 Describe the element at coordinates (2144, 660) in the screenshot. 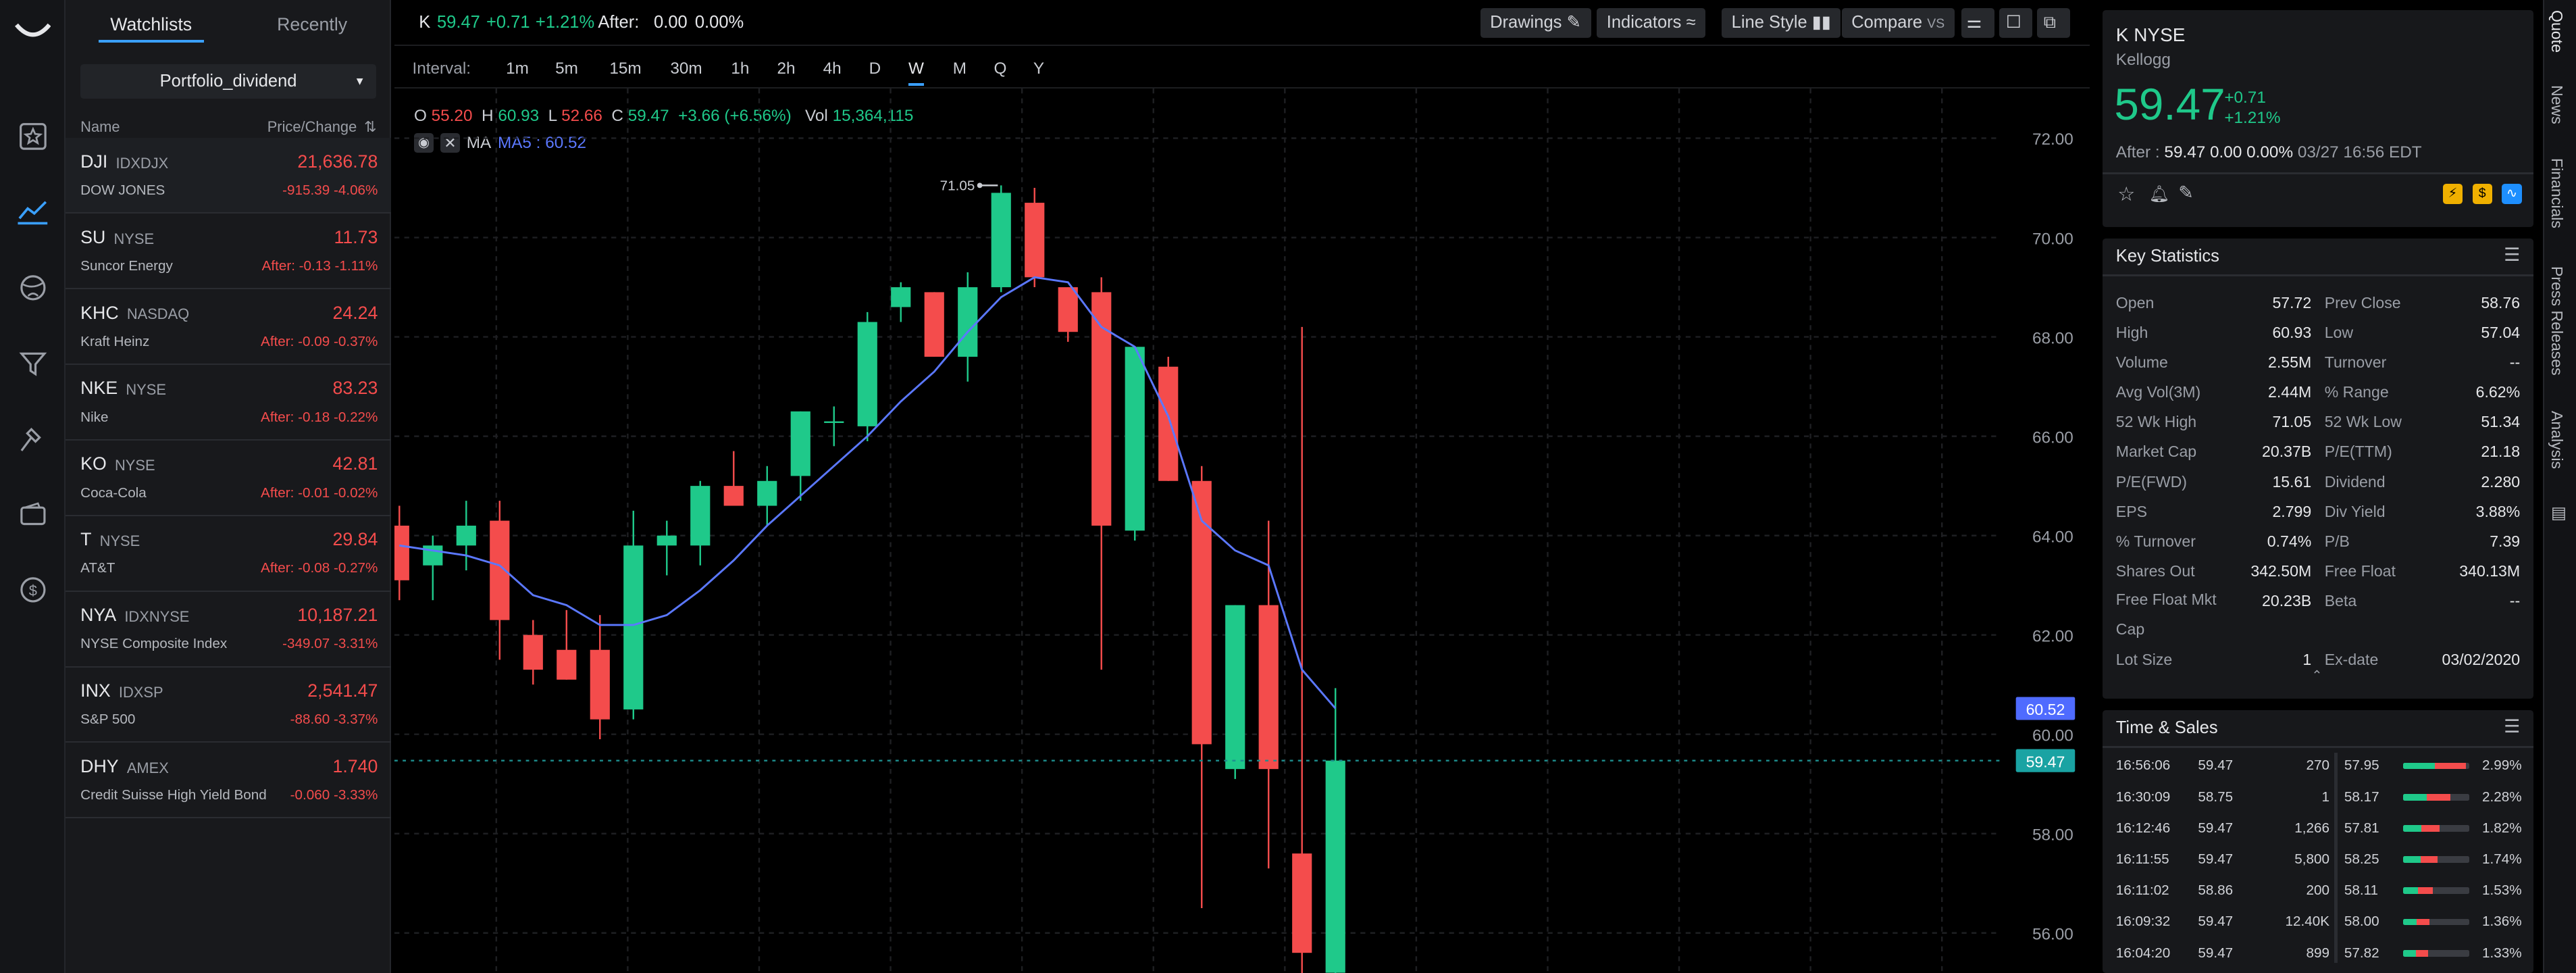

I see `stat-label: Lot Size` at that location.